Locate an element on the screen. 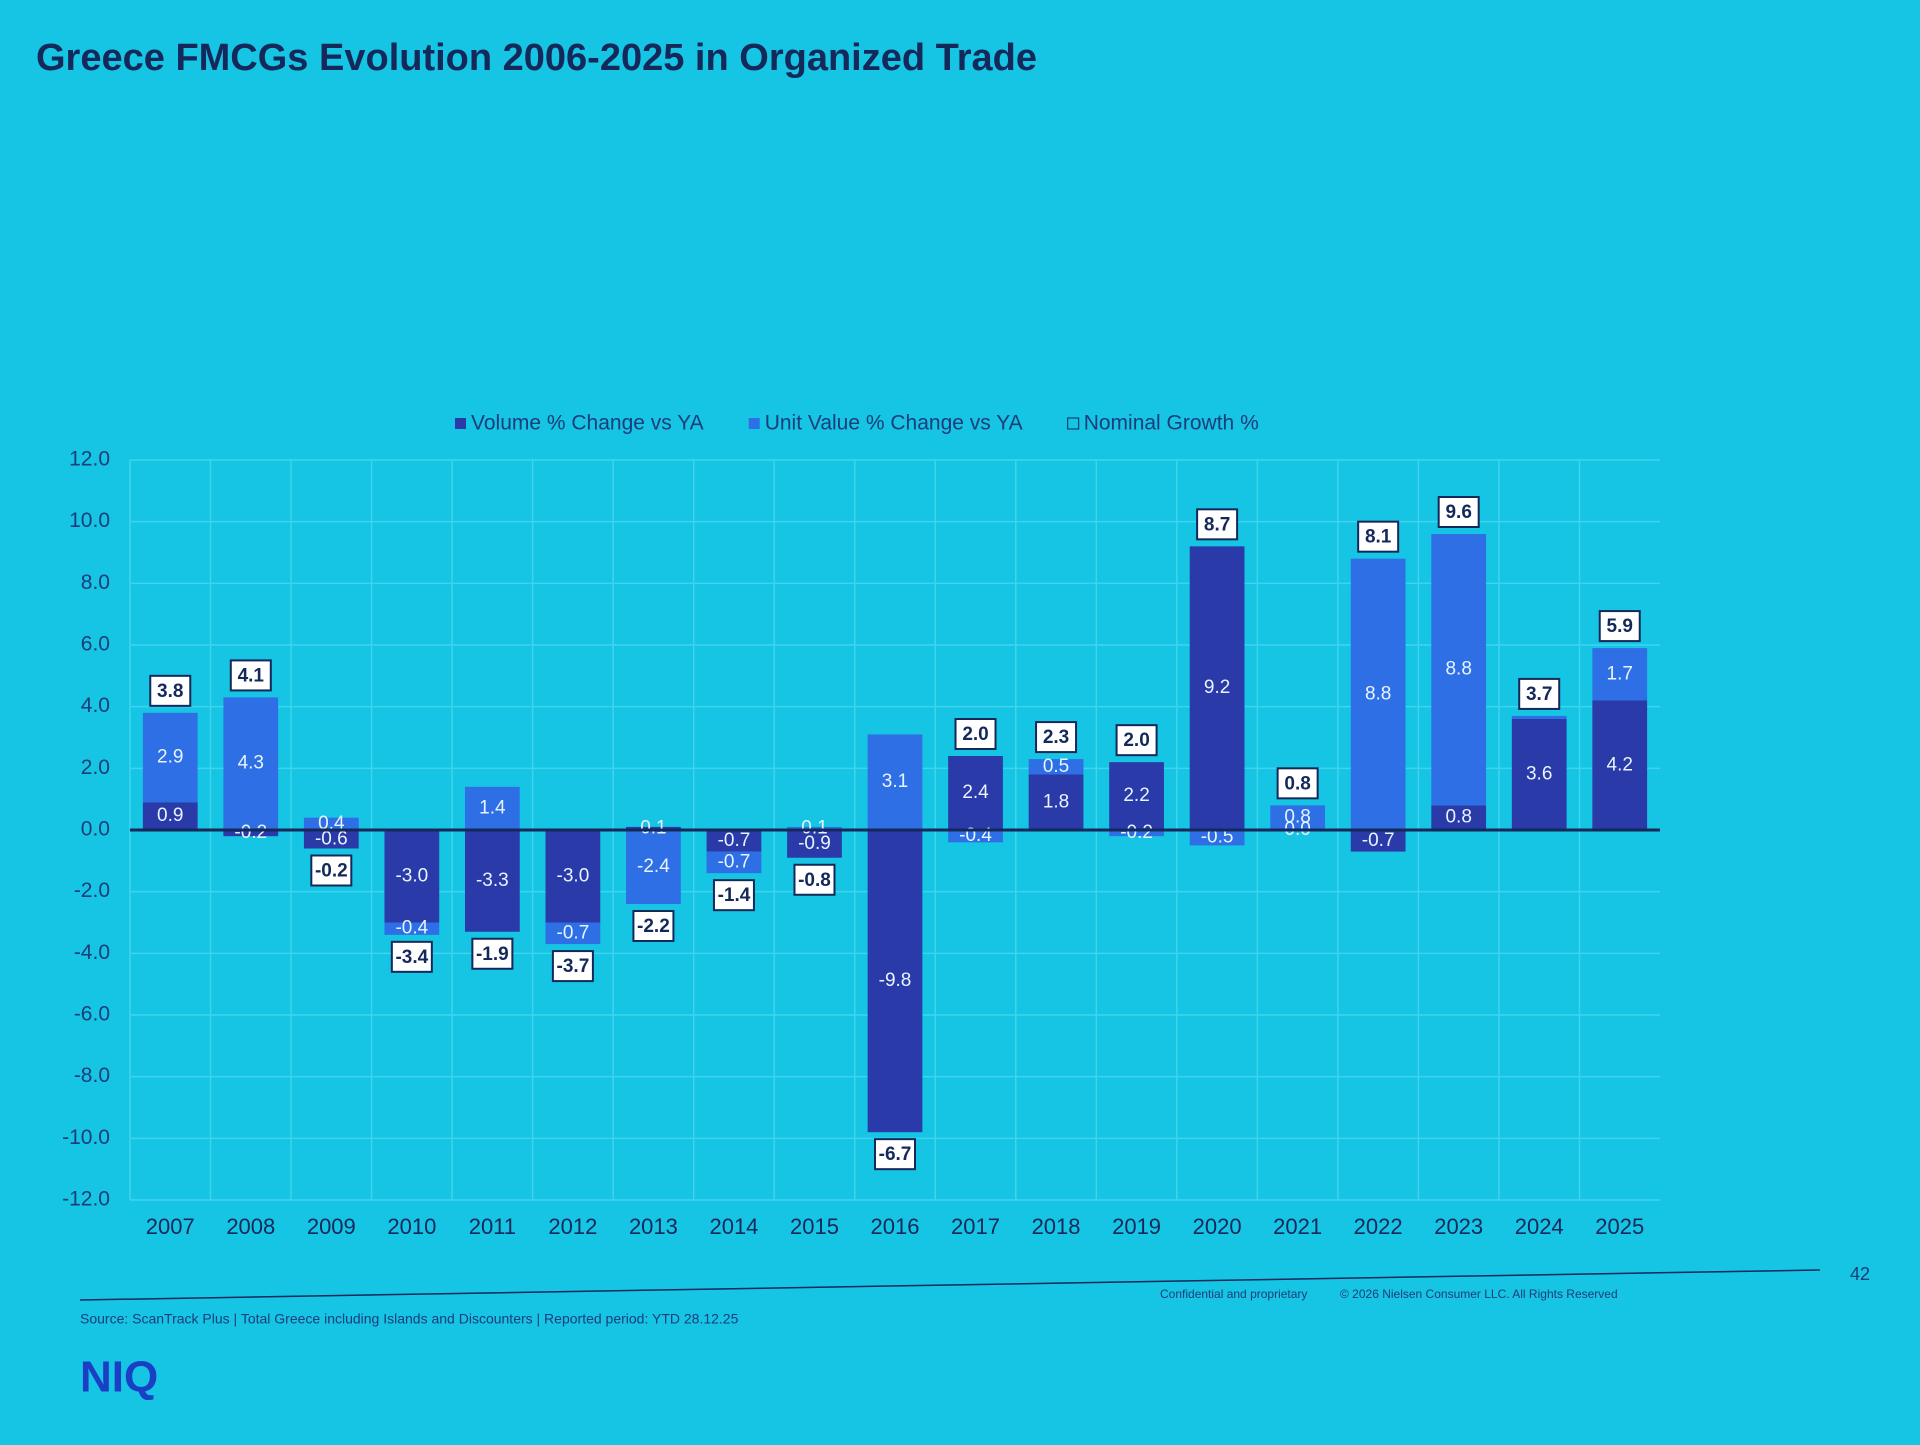 The image size is (1920, 1445). value-label: -0.5 is located at coordinates (1217, 837).